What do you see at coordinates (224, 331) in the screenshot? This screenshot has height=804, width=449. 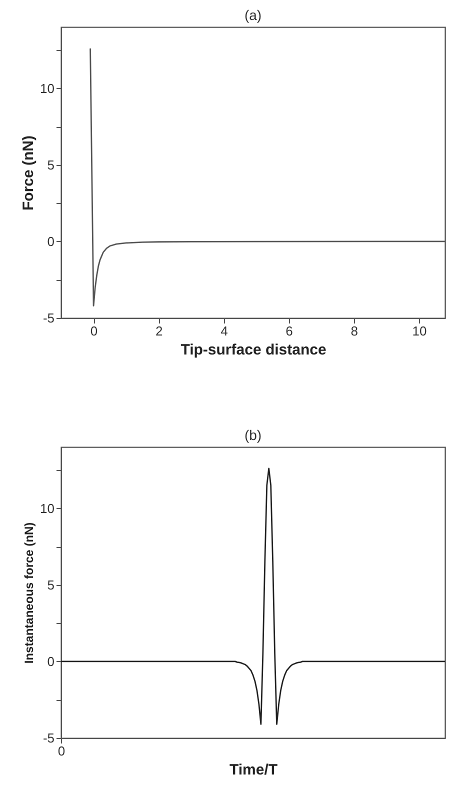 I see `x-tick-label: 4` at bounding box center [224, 331].